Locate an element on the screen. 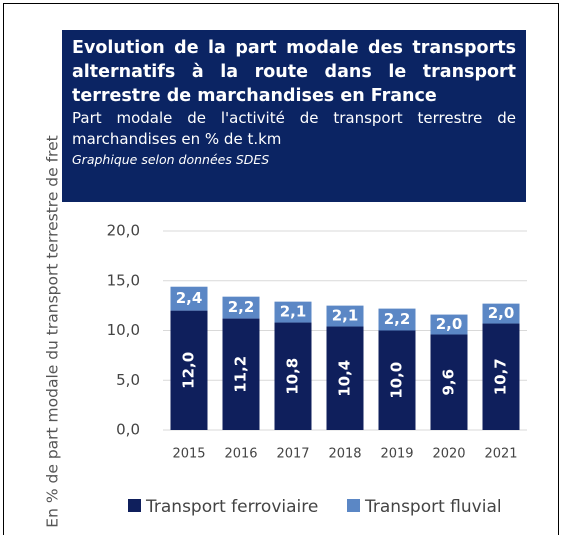  legend-label: Transport ferroviaire is located at coordinates (231, 507).